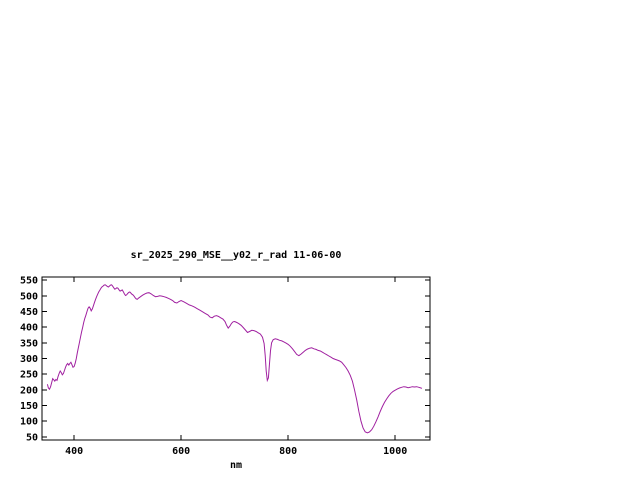 The width and height of the screenshot is (640, 480). Describe the element at coordinates (74, 451) in the screenshot. I see `x-tick-label: 400` at that location.